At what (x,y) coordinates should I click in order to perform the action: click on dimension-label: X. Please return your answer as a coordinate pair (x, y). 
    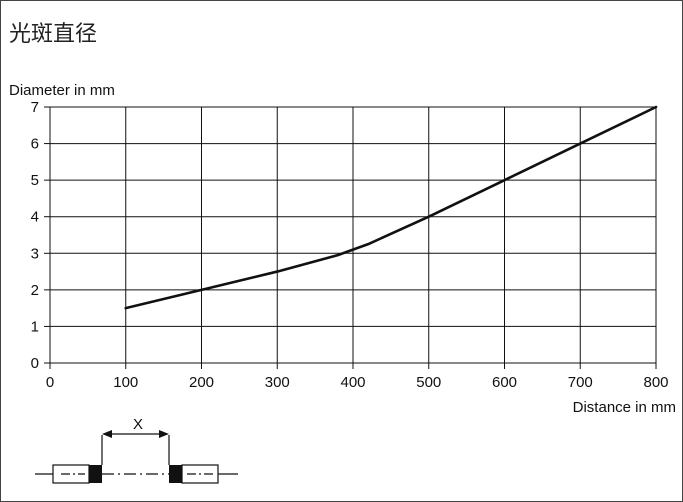
    Looking at the image, I should click on (138, 424).